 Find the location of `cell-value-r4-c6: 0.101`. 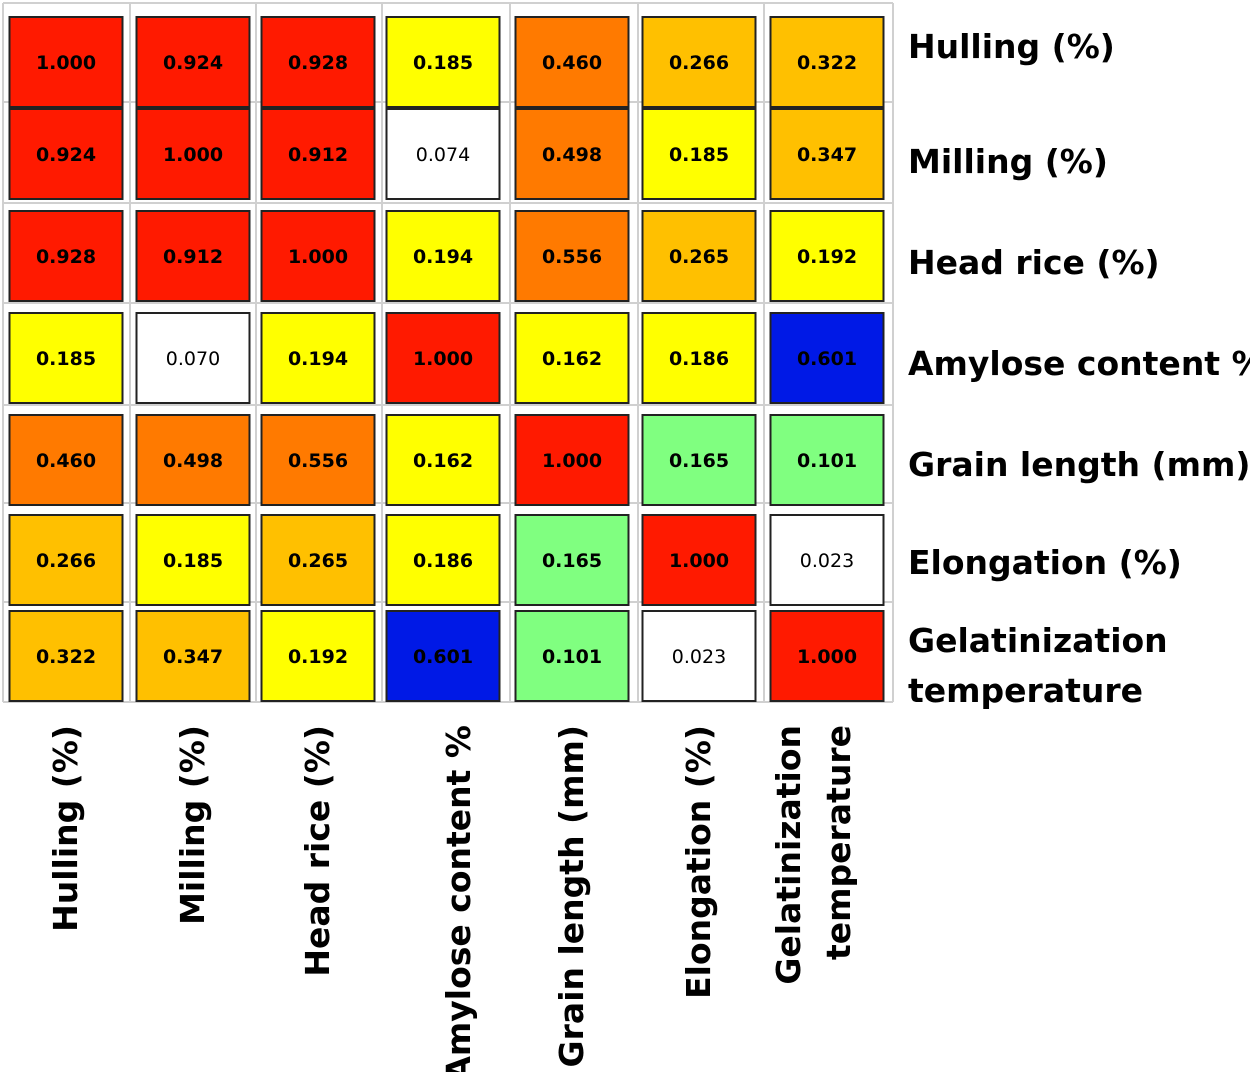

cell-value-r4-c6: 0.101 is located at coordinates (827, 461).